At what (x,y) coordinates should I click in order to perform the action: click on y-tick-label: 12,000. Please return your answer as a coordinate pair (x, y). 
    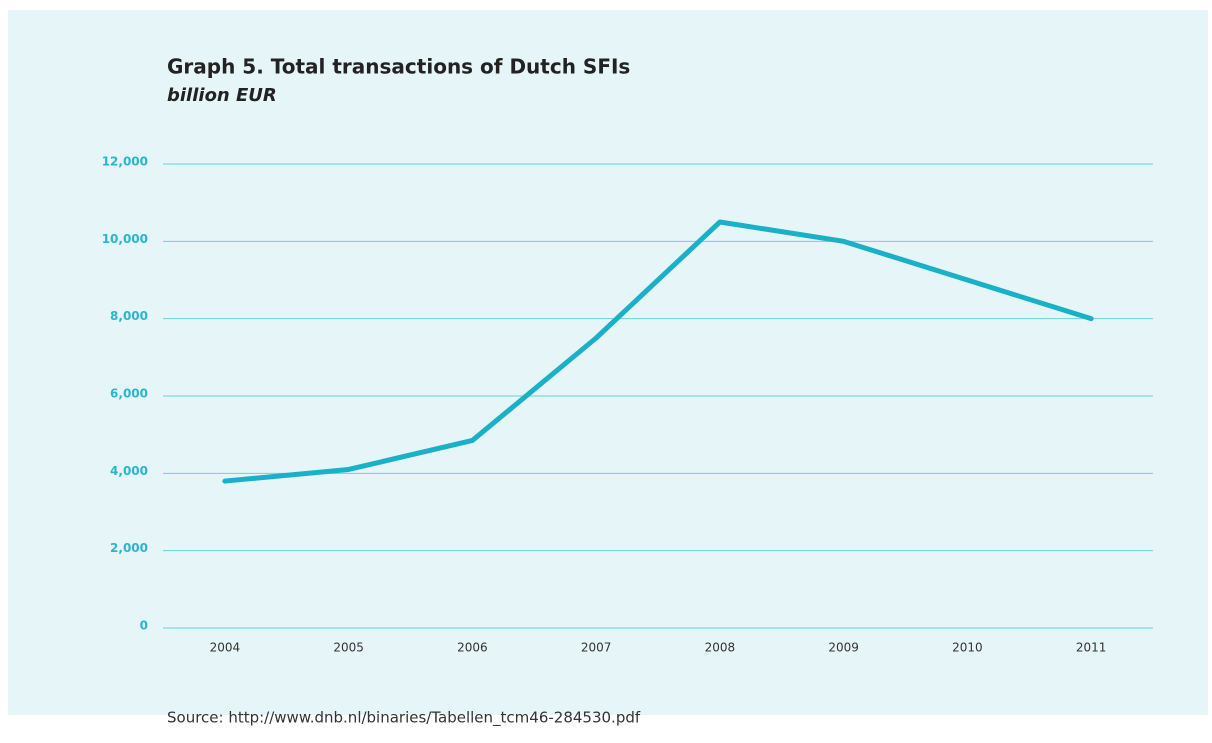
    Looking at the image, I should click on (125, 162).